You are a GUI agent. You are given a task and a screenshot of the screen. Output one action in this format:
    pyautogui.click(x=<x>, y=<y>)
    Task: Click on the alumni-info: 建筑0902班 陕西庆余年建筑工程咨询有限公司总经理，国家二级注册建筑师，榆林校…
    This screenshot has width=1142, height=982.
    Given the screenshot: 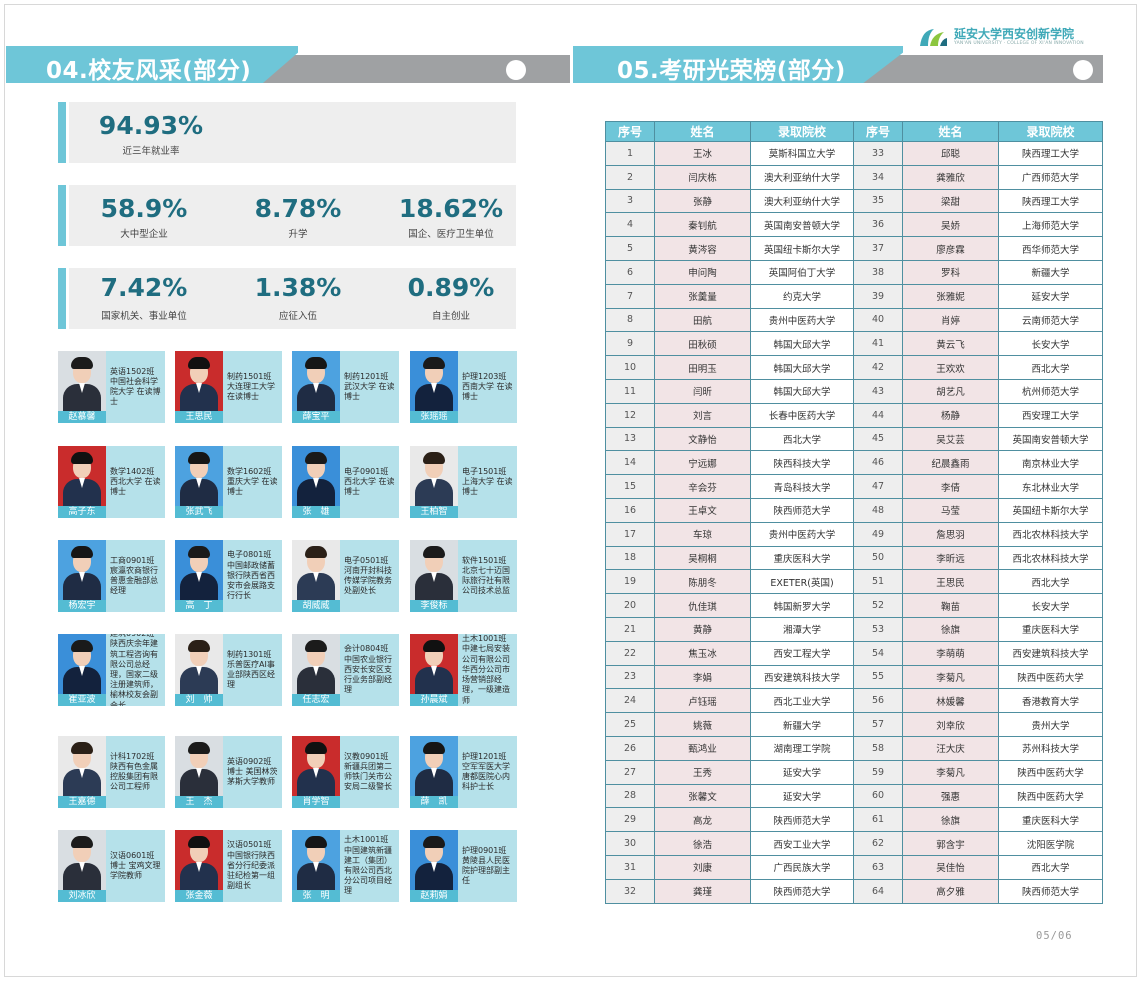 What is the action you would take?
    pyautogui.click(x=134, y=670)
    